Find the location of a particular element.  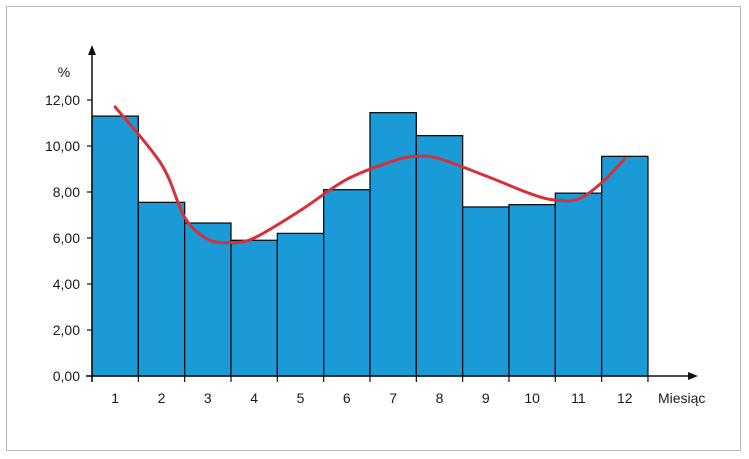

x-tick-label: 8 is located at coordinates (440, 398).